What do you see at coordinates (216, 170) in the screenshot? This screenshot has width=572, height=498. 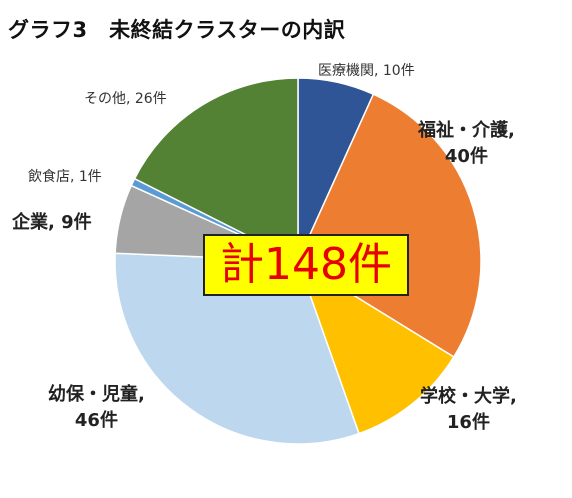 I see `pie-slice-sonota` at bounding box center [216, 170].